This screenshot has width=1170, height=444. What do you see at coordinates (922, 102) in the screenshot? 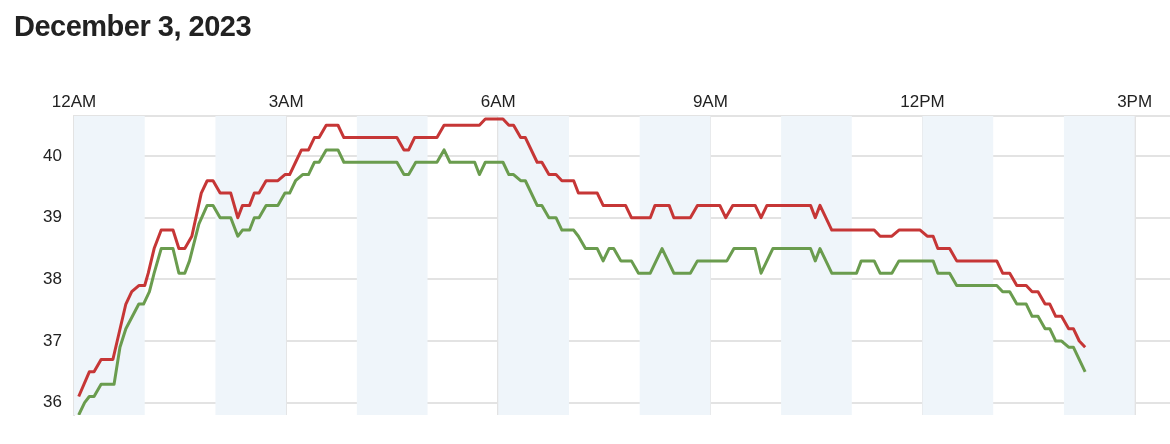
I see `x-tick-label: 12PM` at bounding box center [922, 102].